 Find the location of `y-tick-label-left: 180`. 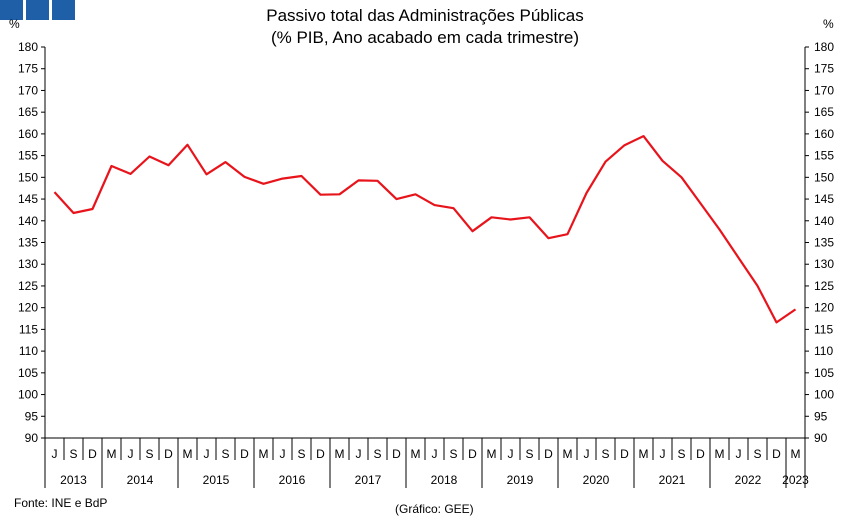

y-tick-label-left: 180 is located at coordinates (28, 47).